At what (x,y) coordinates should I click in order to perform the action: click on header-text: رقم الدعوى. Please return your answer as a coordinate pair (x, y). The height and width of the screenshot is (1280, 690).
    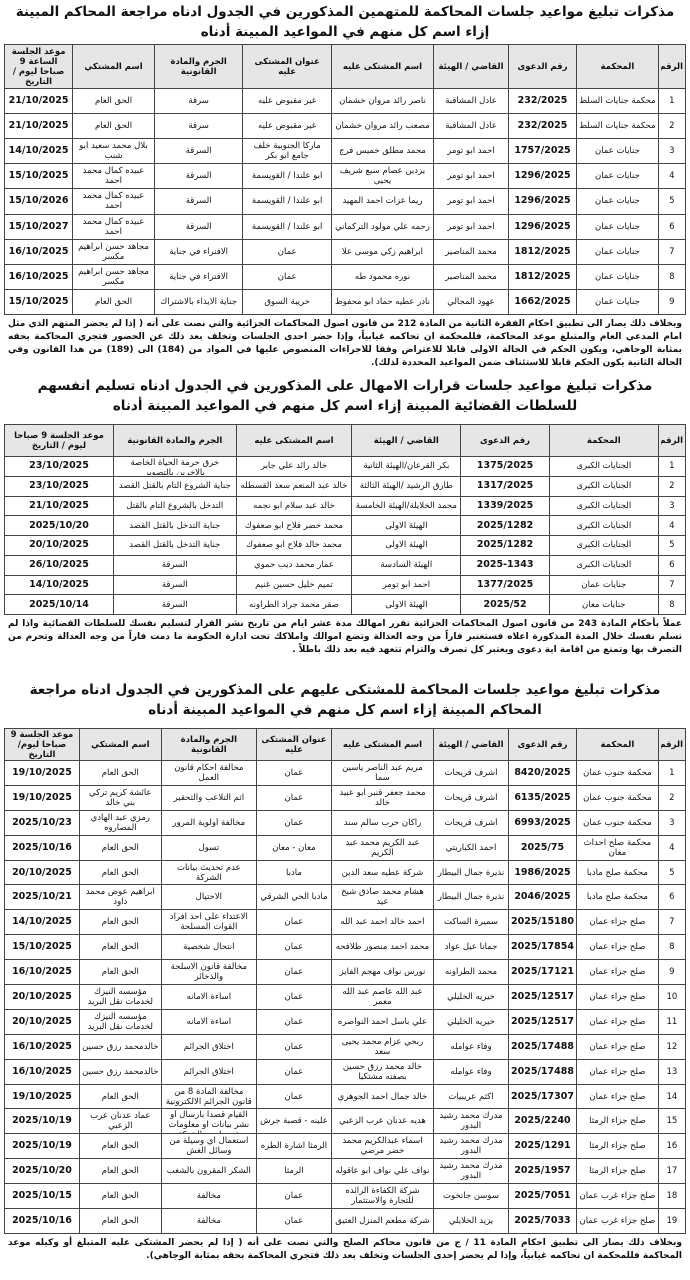
    Looking at the image, I should click on (505, 440).